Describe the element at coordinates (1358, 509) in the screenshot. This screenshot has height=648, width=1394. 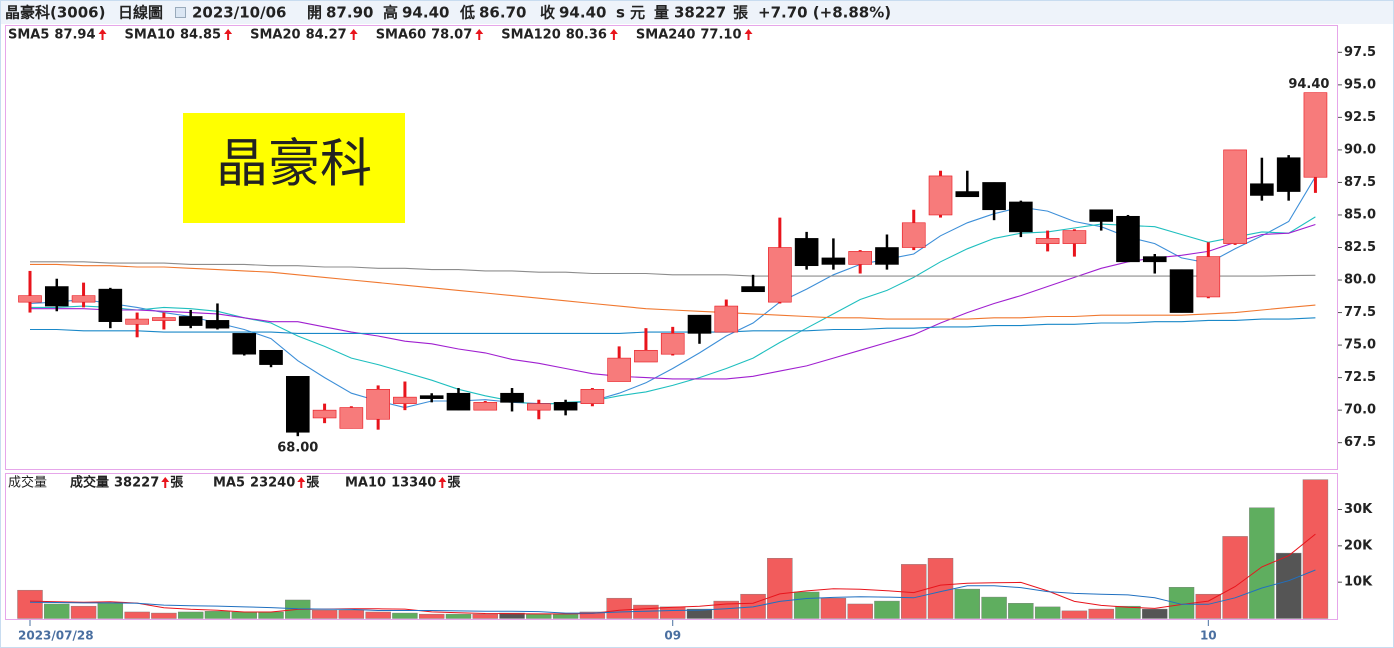
I see `y-tick-label: 30K` at that location.